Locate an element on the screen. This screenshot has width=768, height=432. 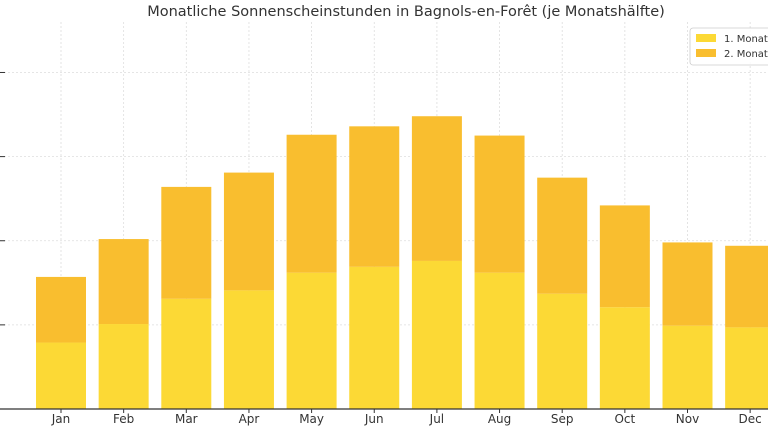
x-tick-label: Mar is located at coordinates (186, 419).